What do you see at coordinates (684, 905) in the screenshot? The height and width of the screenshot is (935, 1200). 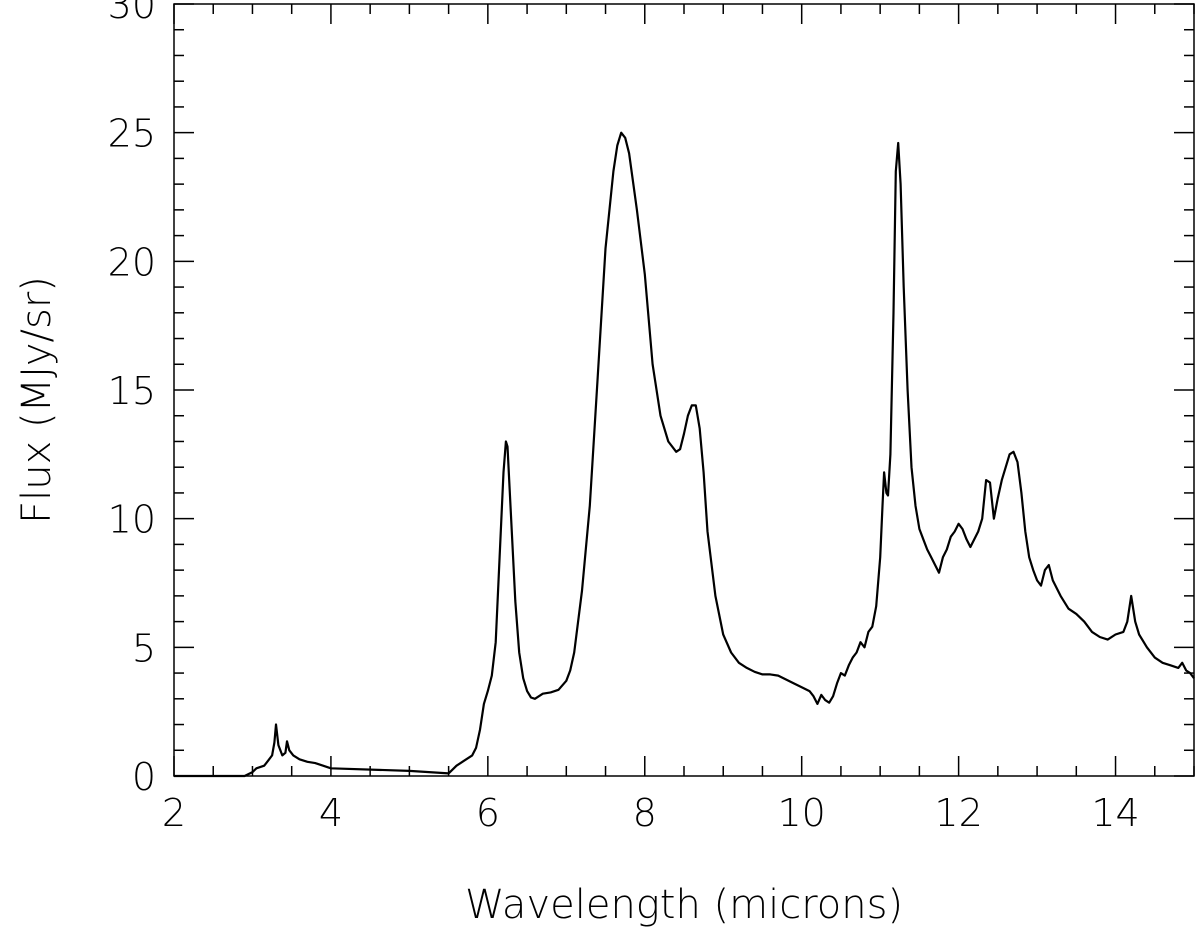 I see `x-axis-label: Wavelength (microns)` at bounding box center [684, 905].